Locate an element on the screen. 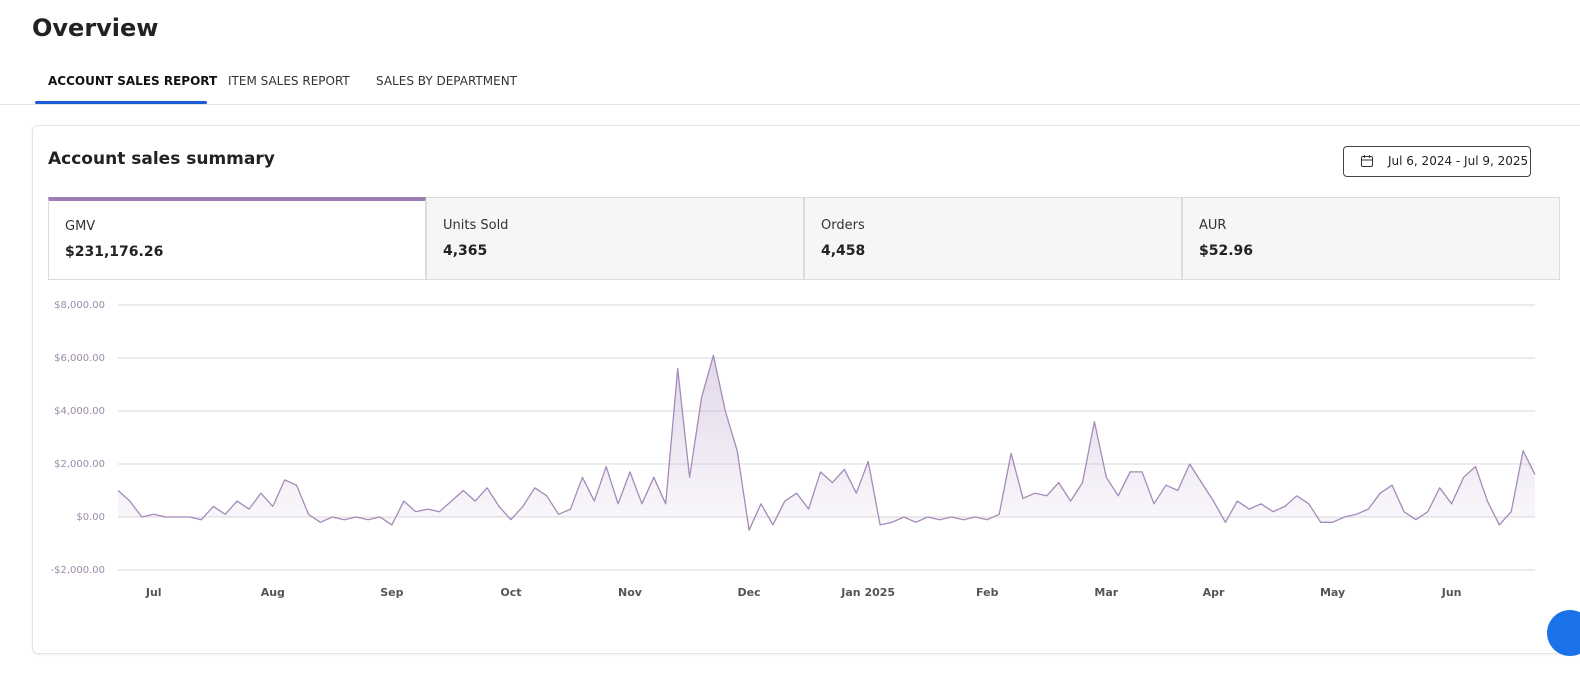 The height and width of the screenshot is (675, 1580). kpi-label: Orders is located at coordinates (843, 225).